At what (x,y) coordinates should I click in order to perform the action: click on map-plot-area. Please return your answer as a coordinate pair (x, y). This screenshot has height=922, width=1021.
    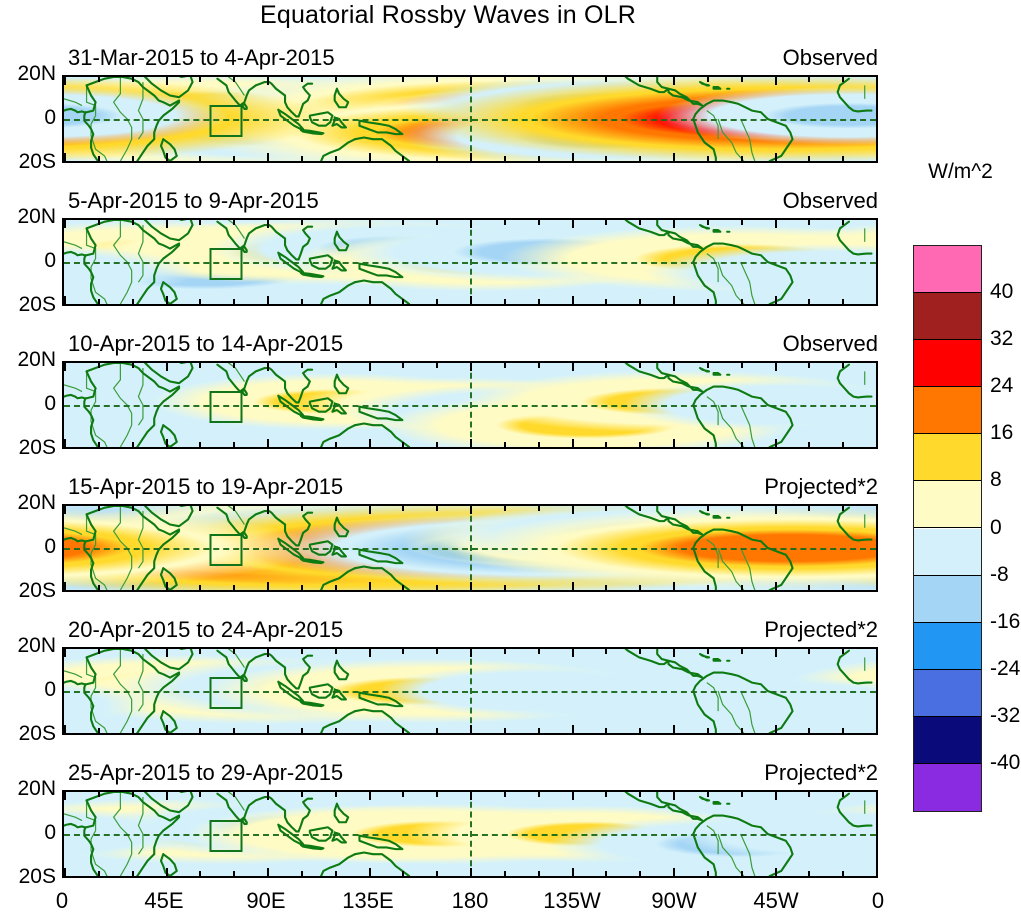
    Looking at the image, I should click on (470, 405).